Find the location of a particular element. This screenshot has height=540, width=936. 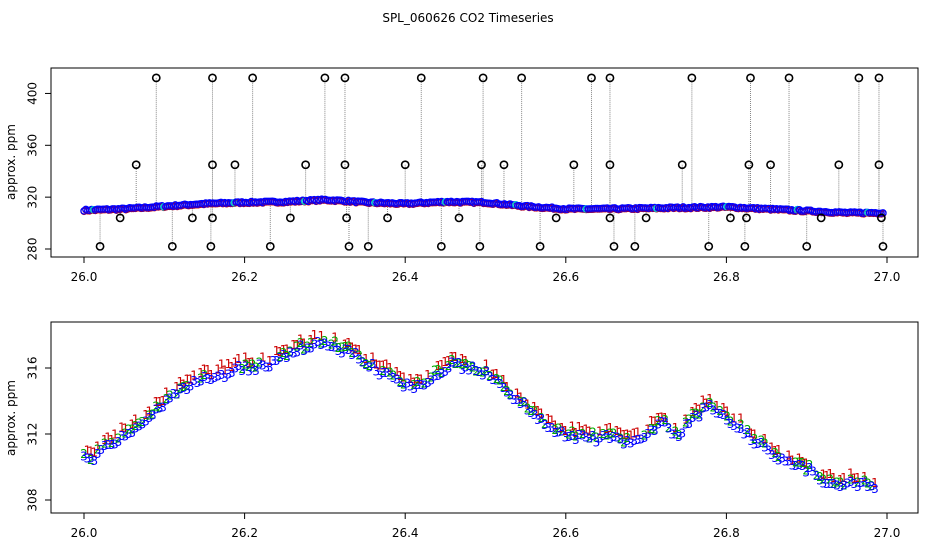

y-tick-label: 316 is located at coordinates (33, 368).